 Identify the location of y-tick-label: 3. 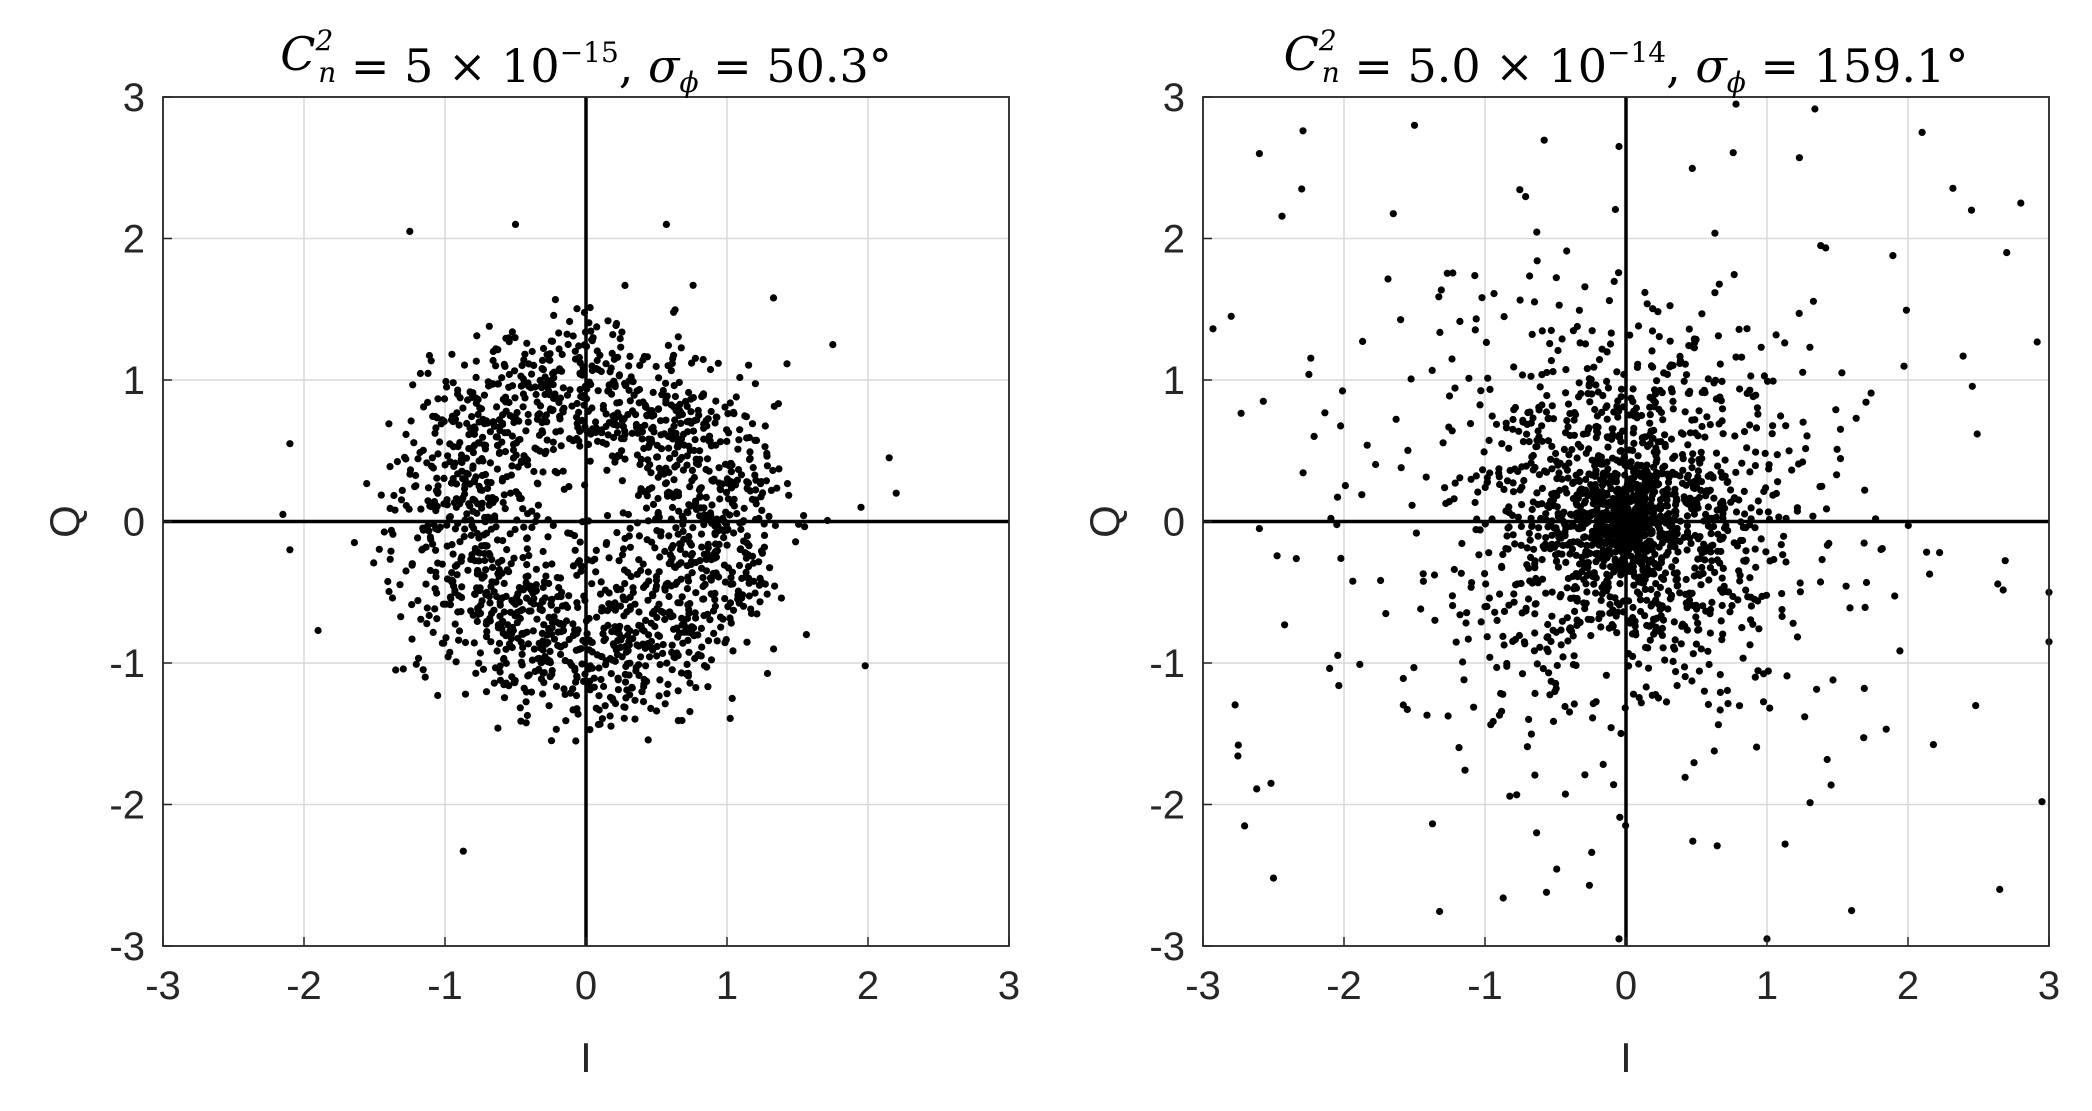
(1174, 98).